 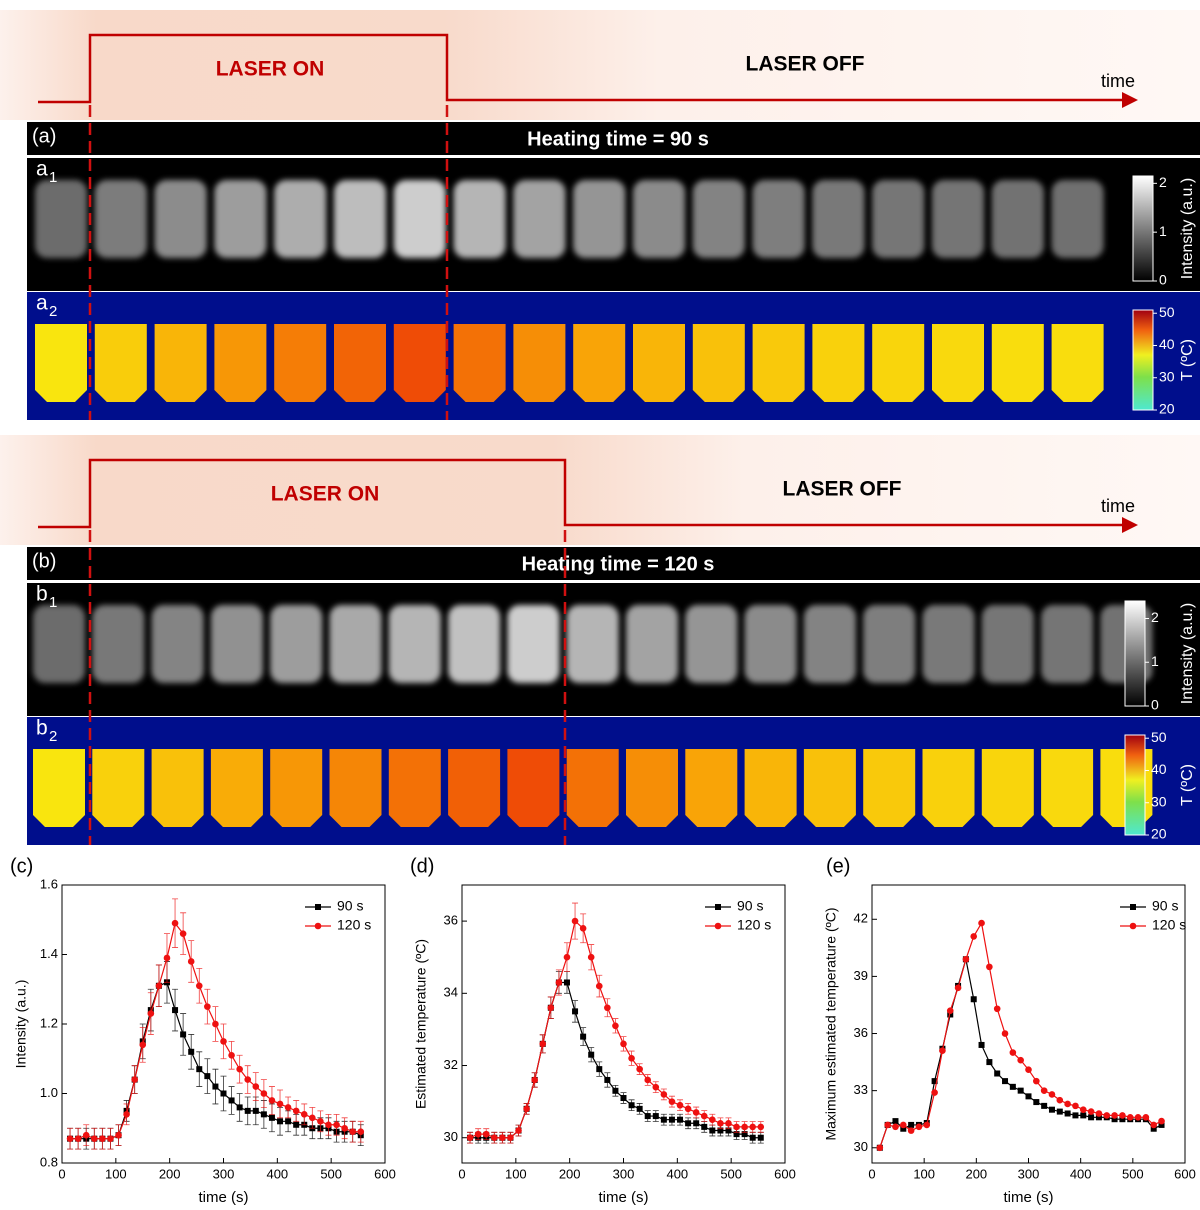 I want to click on y-tick-label: 39, so click(x=861, y=975).